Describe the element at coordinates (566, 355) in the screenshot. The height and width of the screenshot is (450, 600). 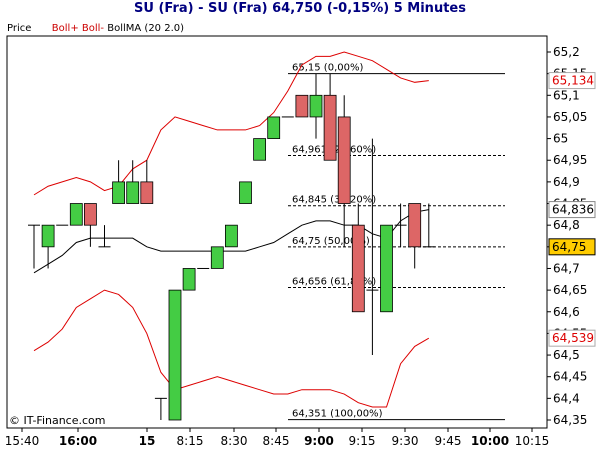
I see `y-tick-label: 64,5` at that location.